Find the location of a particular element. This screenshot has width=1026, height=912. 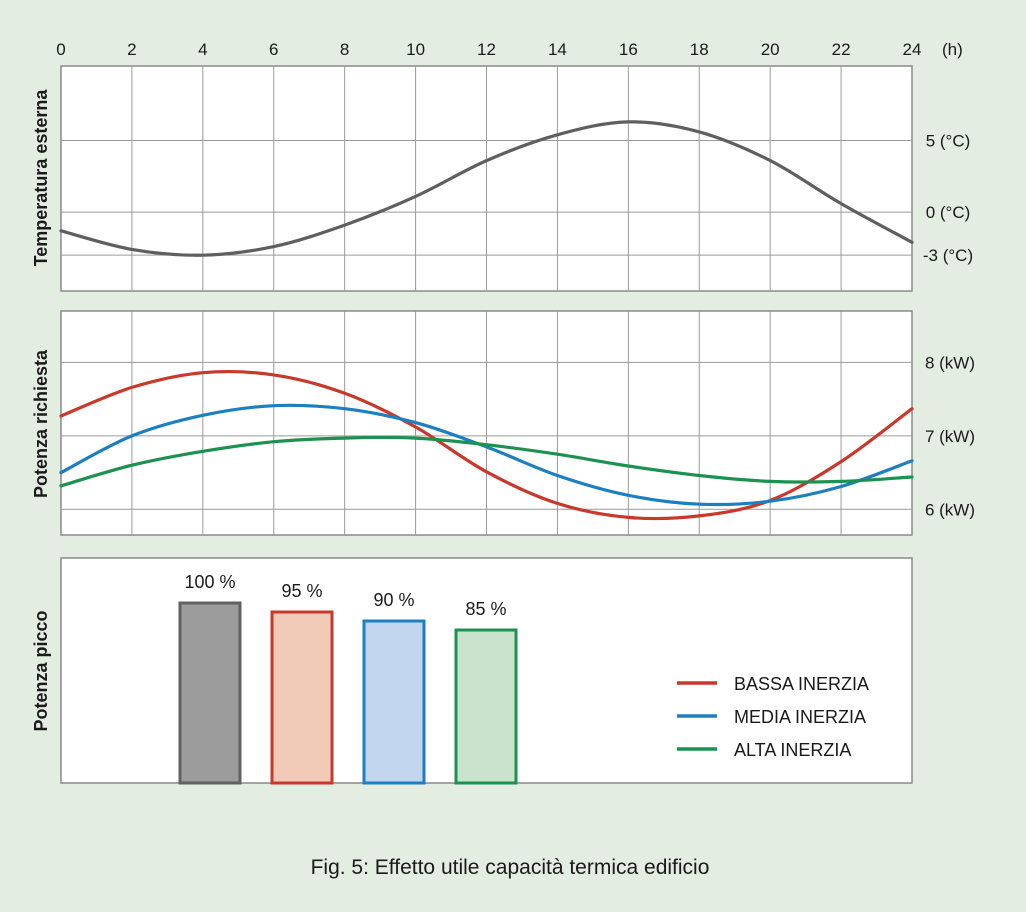

legend-label: BASSA INERZIA is located at coordinates (801, 684).